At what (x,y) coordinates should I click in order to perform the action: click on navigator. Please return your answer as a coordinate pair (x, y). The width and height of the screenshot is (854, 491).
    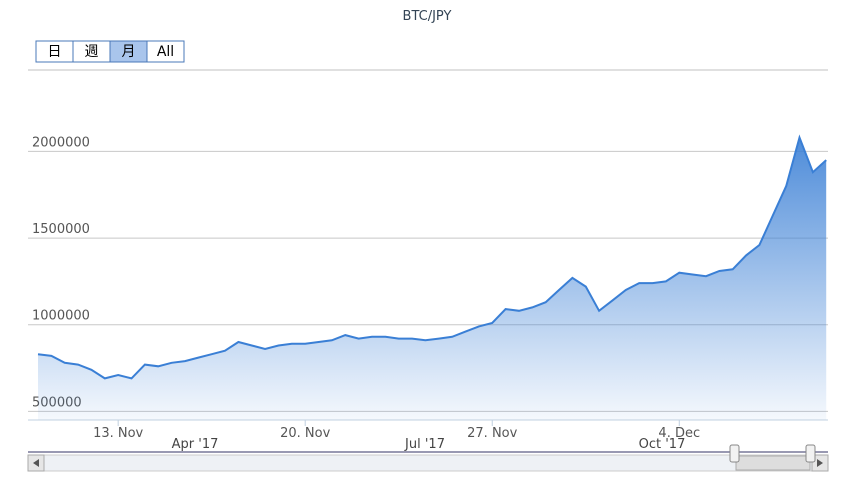
    Looking at the image, I should click on (428, 458).